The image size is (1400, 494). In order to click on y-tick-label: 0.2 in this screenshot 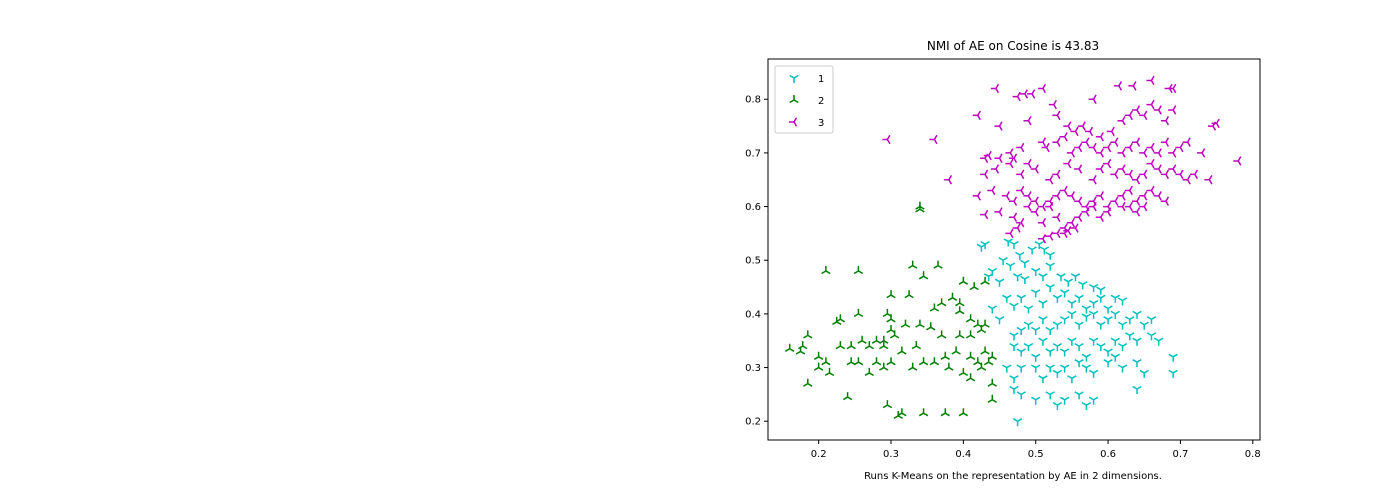, I will do `click(753, 422)`.